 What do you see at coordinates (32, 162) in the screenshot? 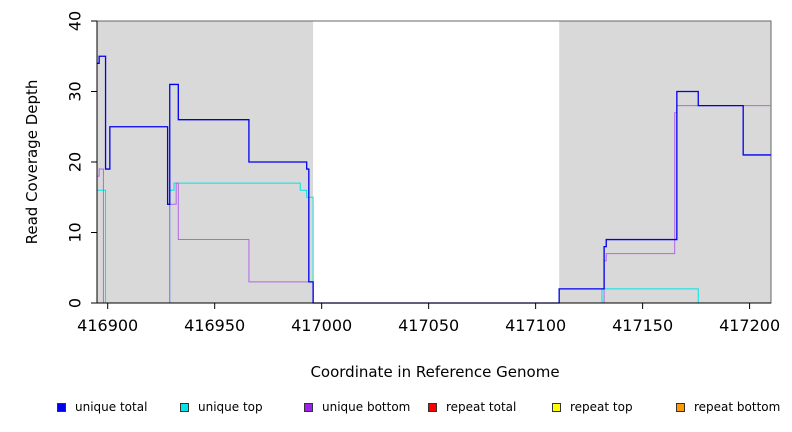
I see `y-axis-title: Read Coverage Depth` at bounding box center [32, 162].